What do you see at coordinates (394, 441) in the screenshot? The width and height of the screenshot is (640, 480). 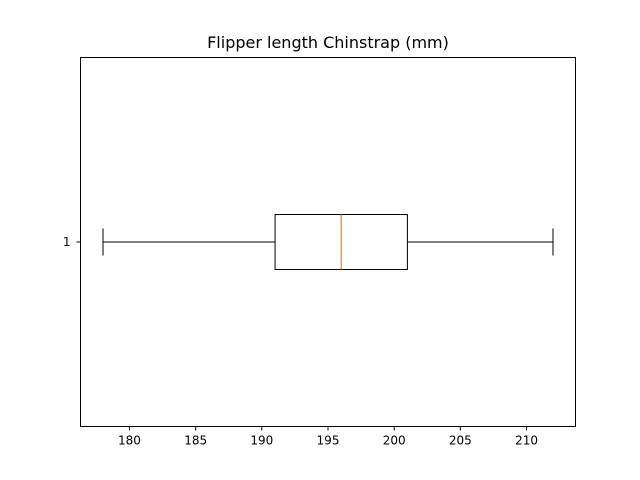 I see `x-tick-label-200: 200` at bounding box center [394, 441].